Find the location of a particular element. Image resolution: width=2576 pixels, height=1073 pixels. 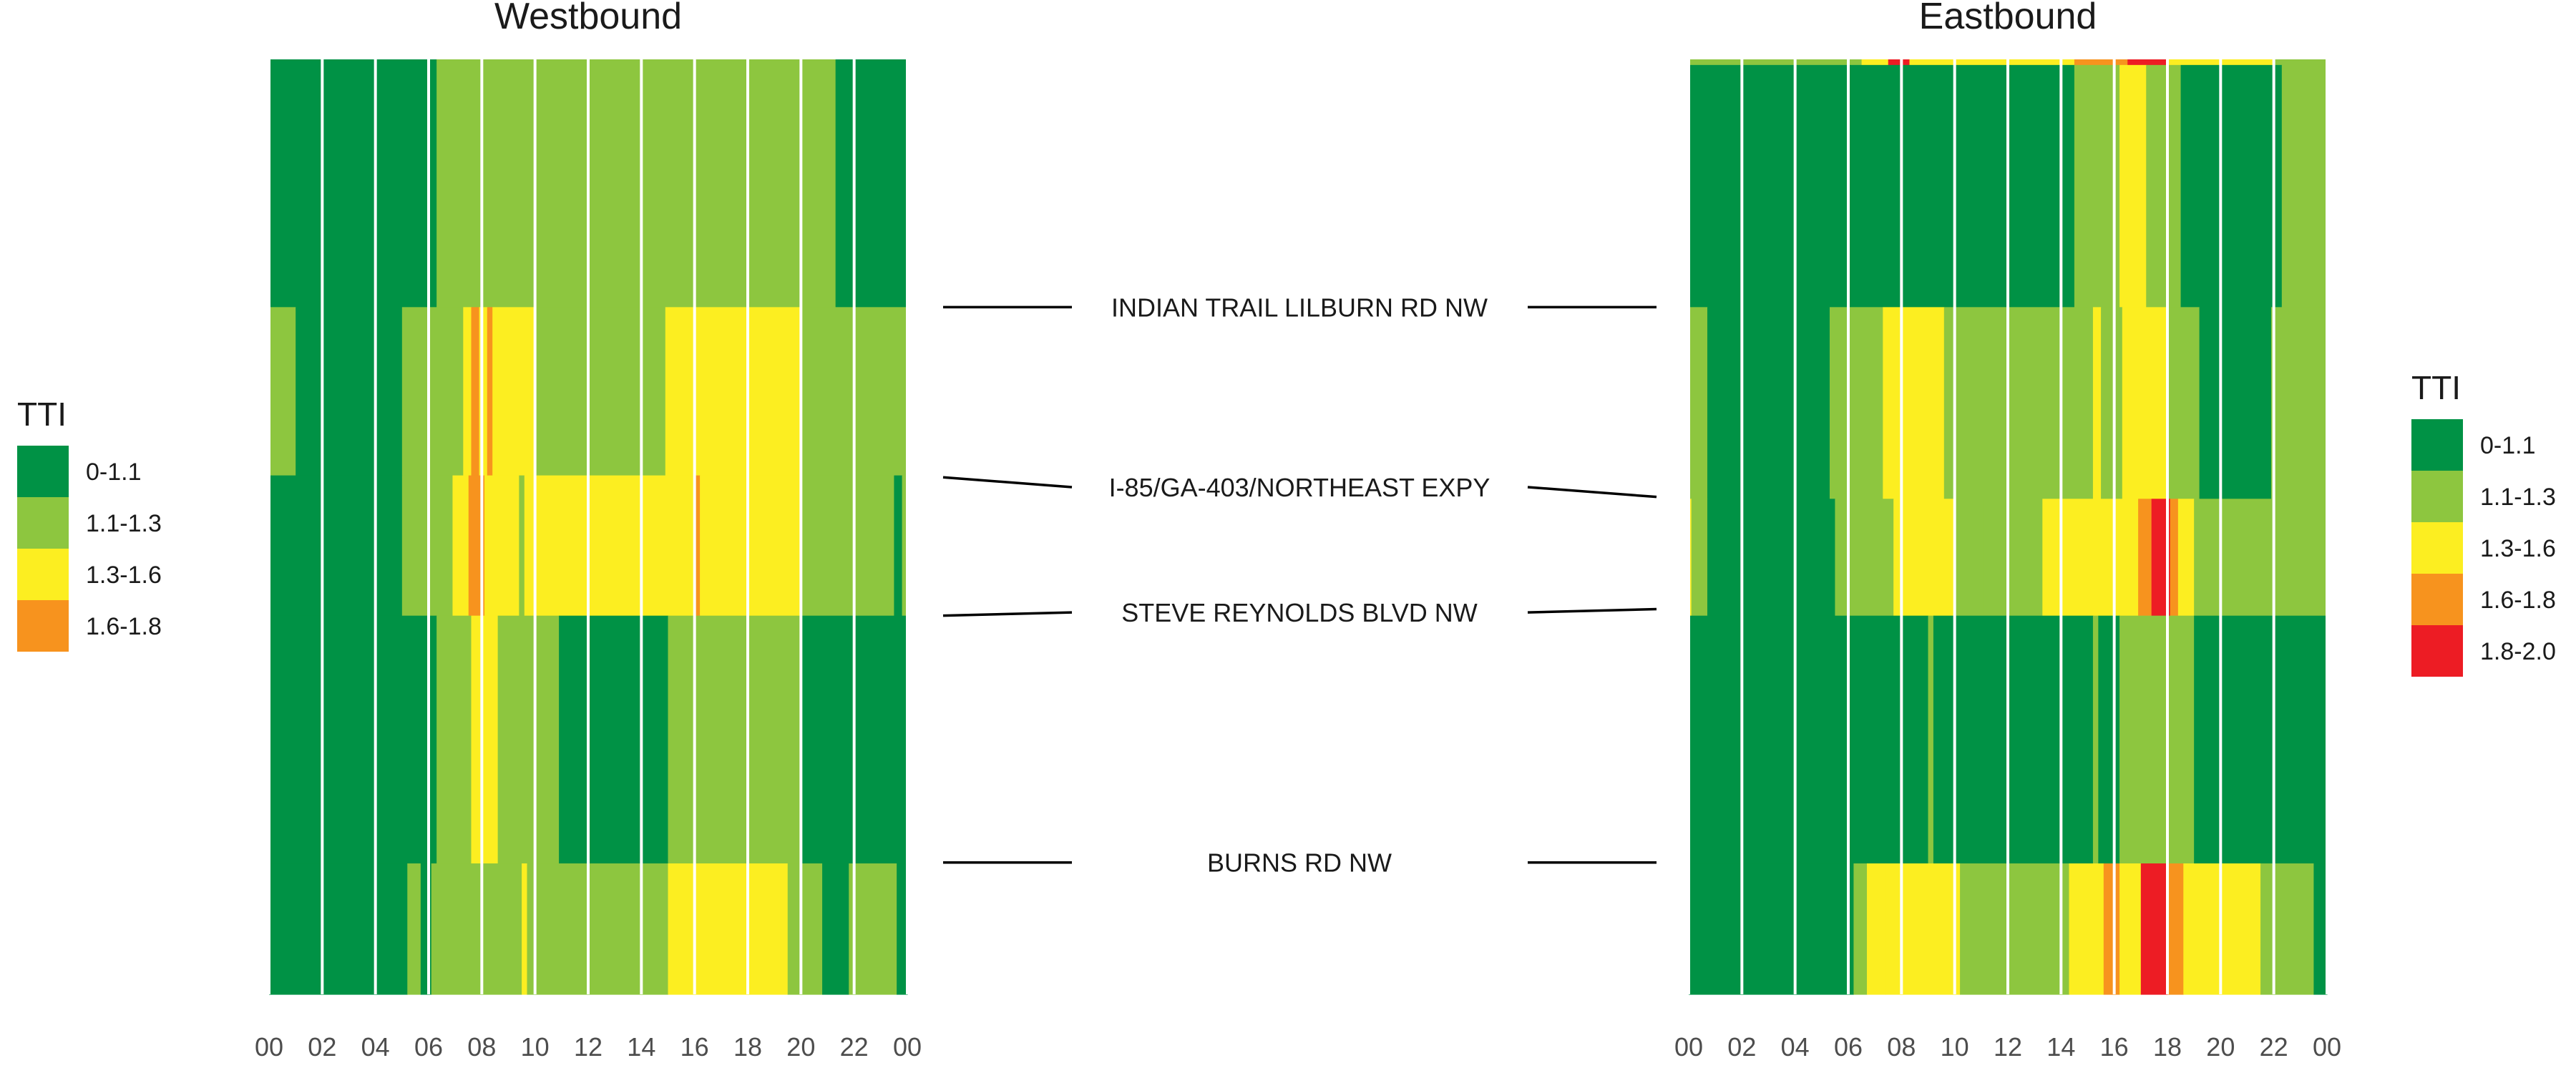

legend-label: 1.8-2.0 is located at coordinates (2518, 651).